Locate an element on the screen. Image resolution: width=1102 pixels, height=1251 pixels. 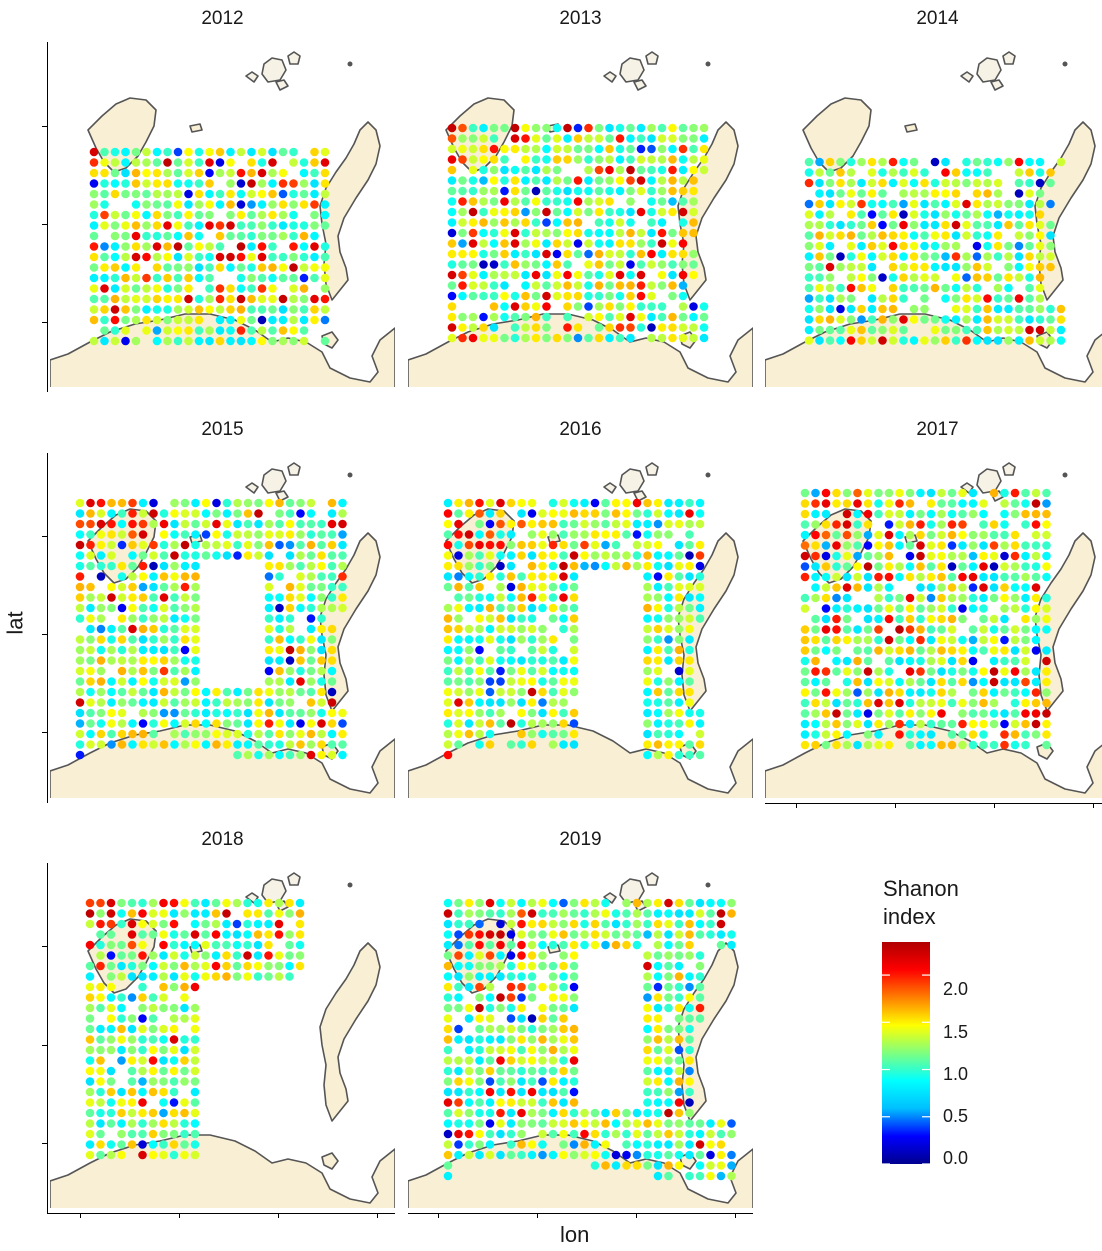
franz-josef-land-shape is located at coordinates (282, 85).